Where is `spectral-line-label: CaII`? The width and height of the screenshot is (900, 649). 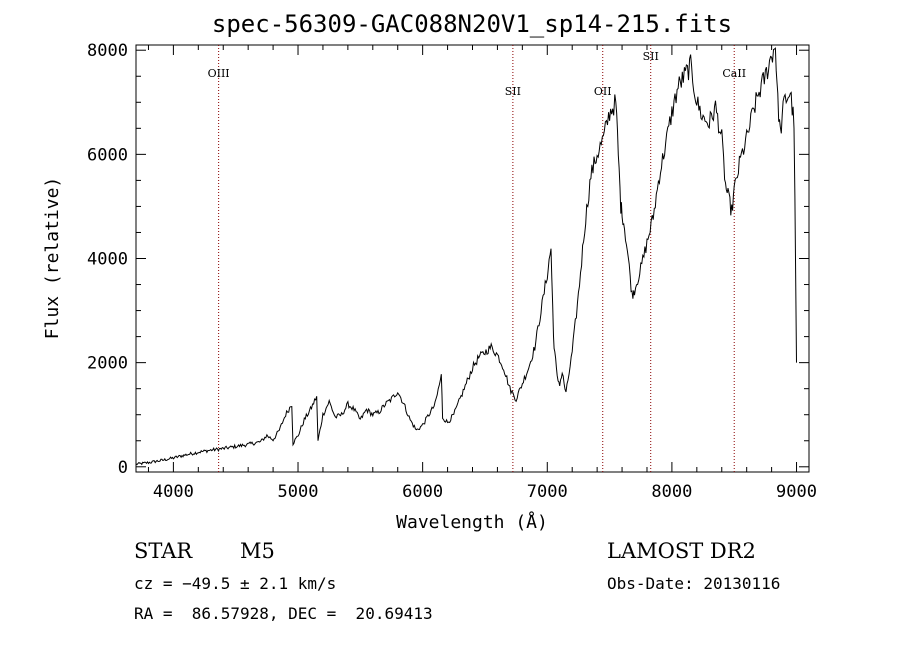
spectral-line-label: CaII is located at coordinates (734, 73).